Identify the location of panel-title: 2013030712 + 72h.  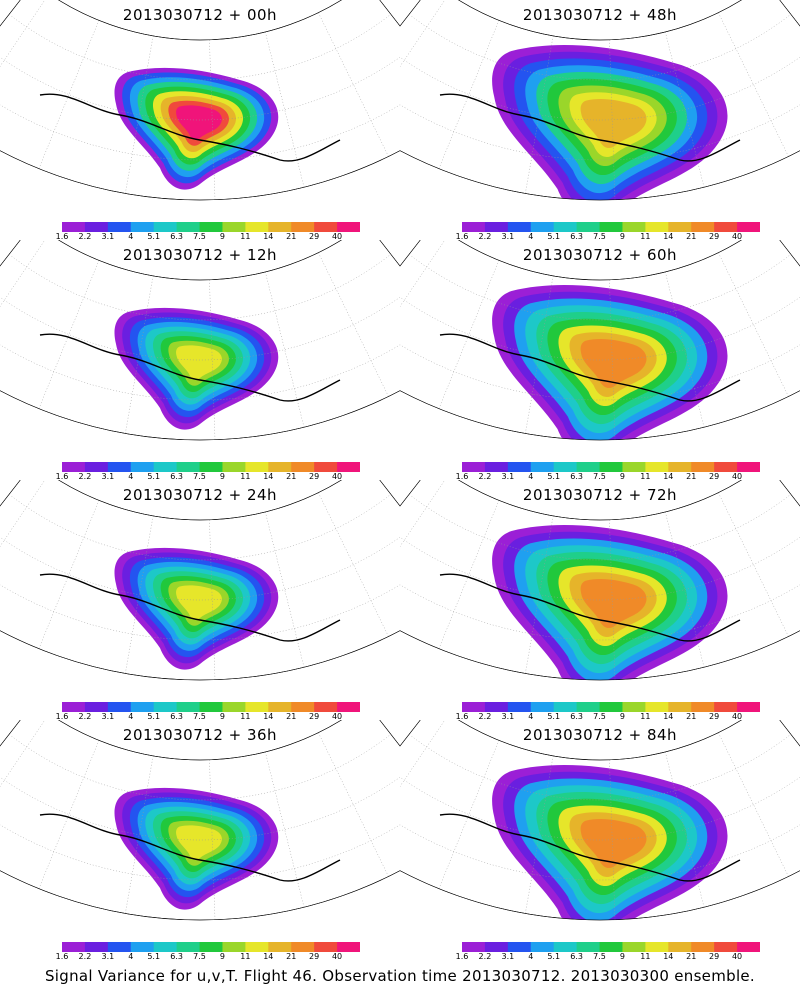
(600, 495).